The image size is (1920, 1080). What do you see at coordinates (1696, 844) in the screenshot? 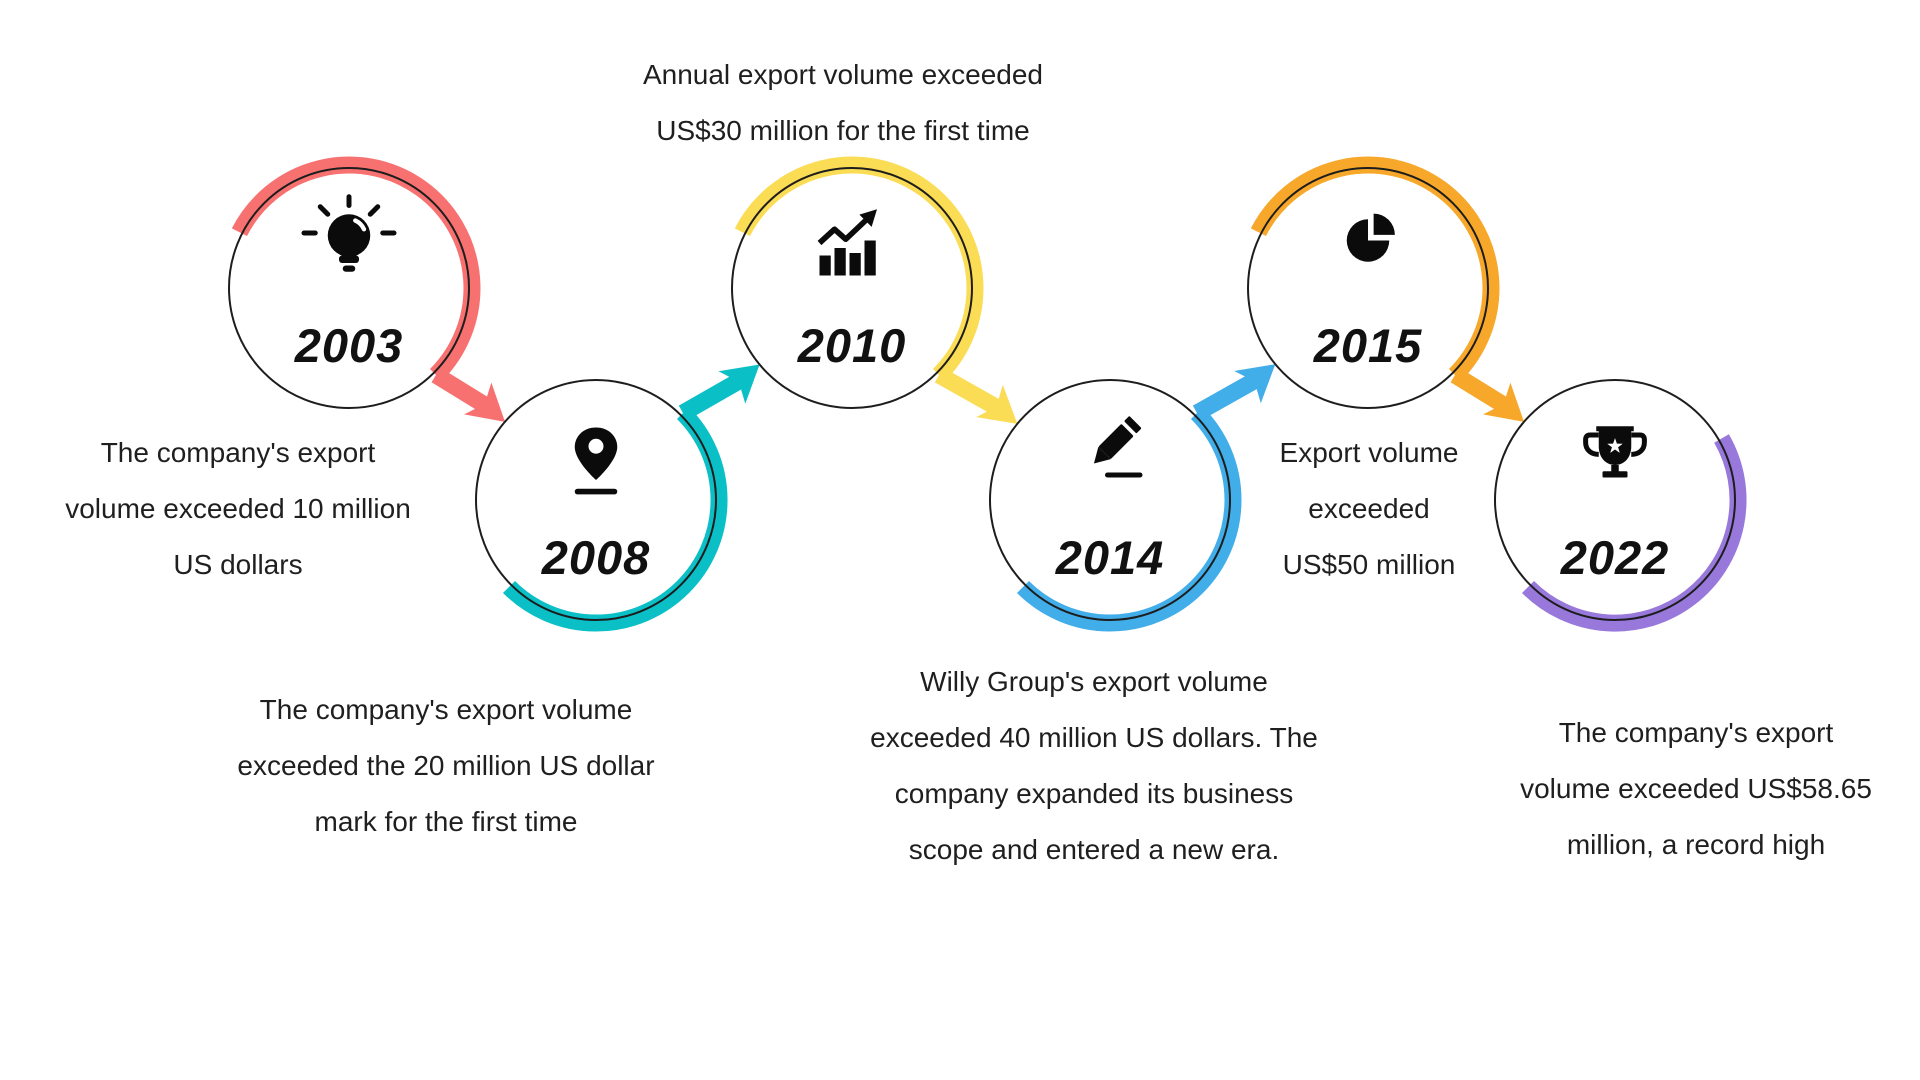
I see `description-line: million, a record high` at bounding box center [1696, 844].